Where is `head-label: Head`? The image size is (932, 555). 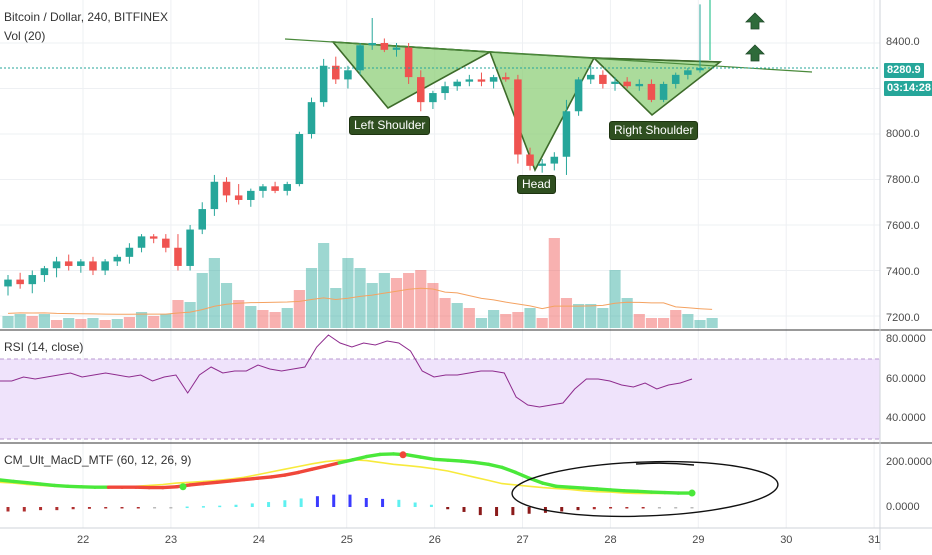 head-label: Head is located at coordinates (536, 184).